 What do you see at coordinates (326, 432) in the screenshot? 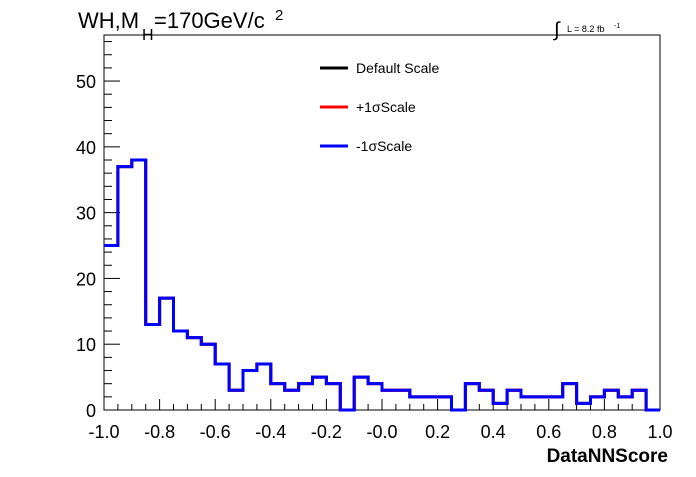
I see `x-tick-label: -0.2` at bounding box center [326, 432].